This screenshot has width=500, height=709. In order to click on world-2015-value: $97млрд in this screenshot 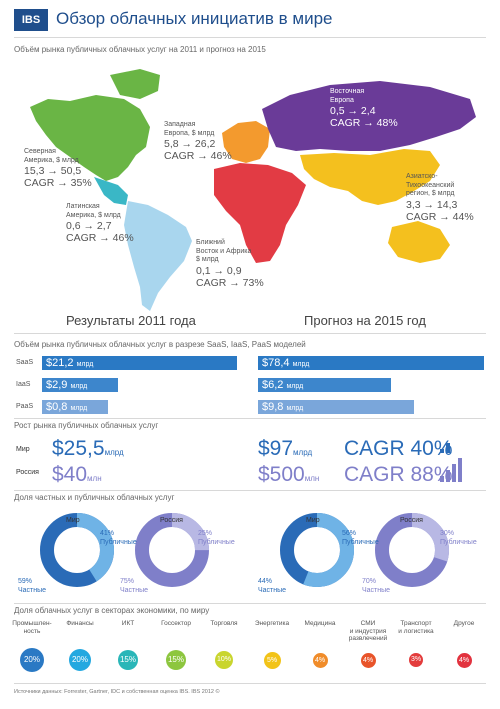, I will do `click(285, 448)`.